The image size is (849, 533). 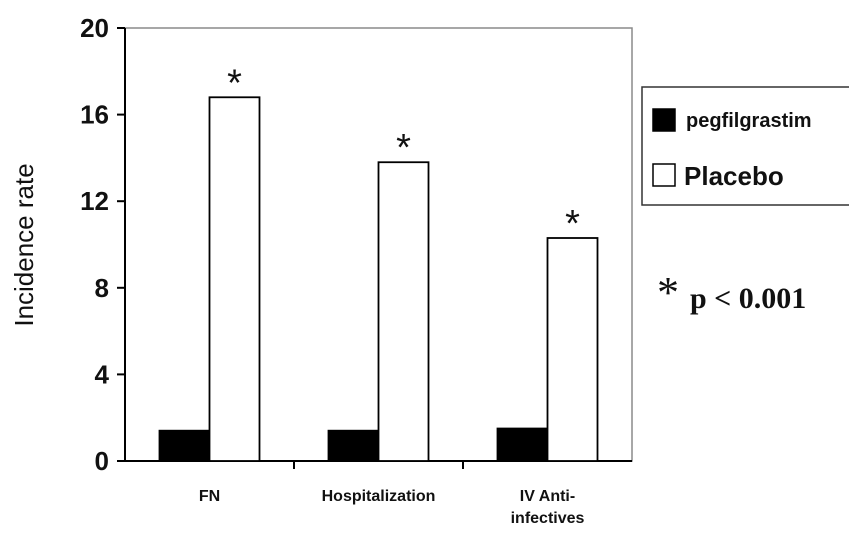 What do you see at coordinates (548, 507) in the screenshot?
I see `x-tick-label: IV Anti-infectives` at bounding box center [548, 507].